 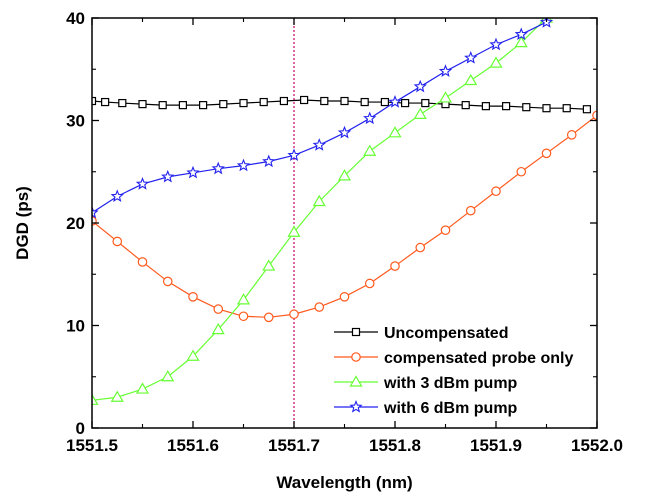 I want to click on x-tick-label: 1551.5, so click(x=92, y=445).